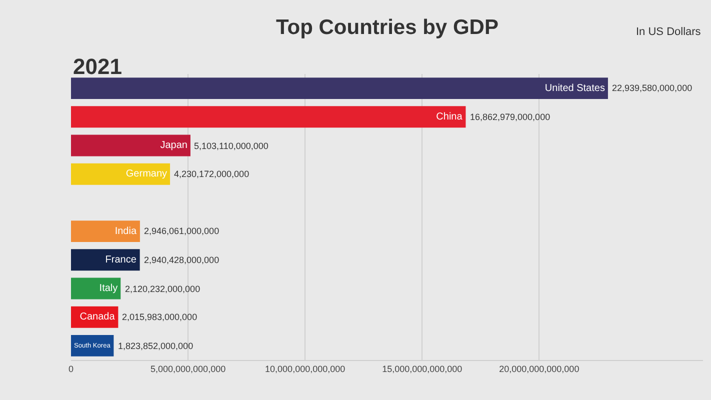 The width and height of the screenshot is (711, 400). Describe the element at coordinates (574, 88) in the screenshot. I see `y-tick-label: United States` at that location.